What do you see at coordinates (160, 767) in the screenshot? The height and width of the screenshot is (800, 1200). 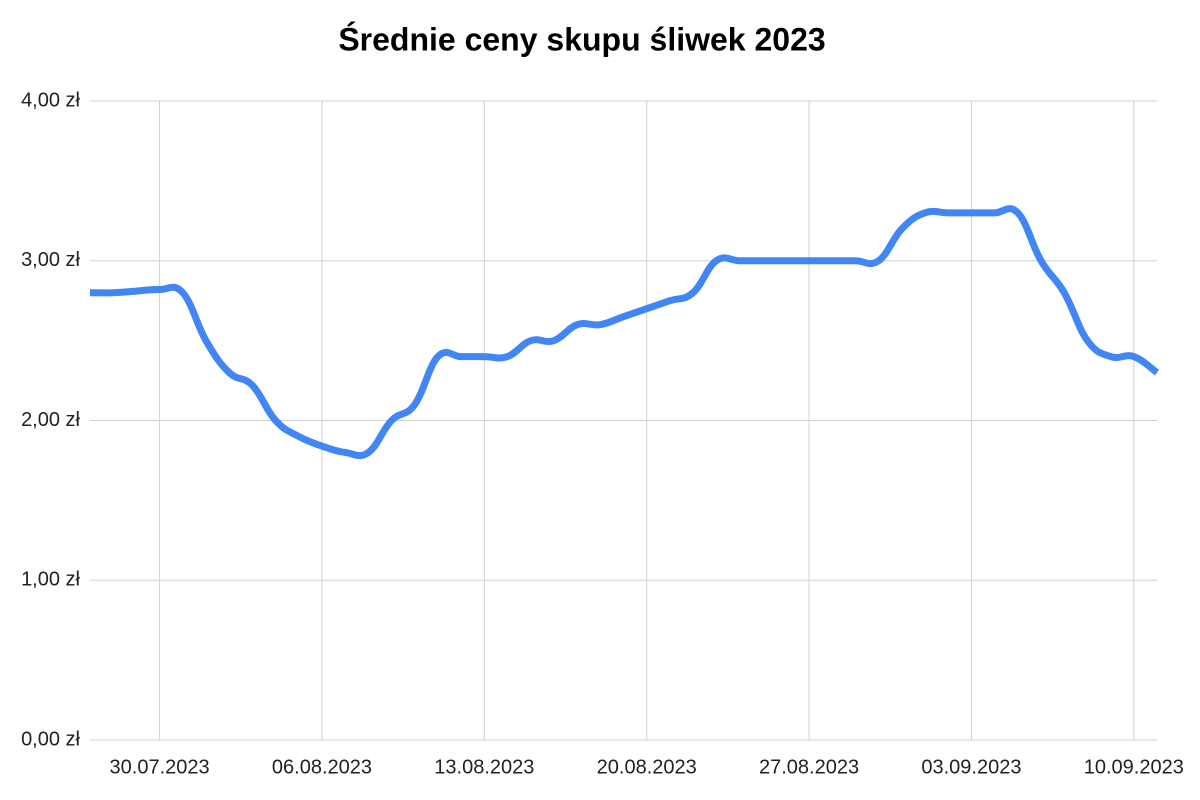 I see `x-tick-label: 30.07.2023` at bounding box center [160, 767].